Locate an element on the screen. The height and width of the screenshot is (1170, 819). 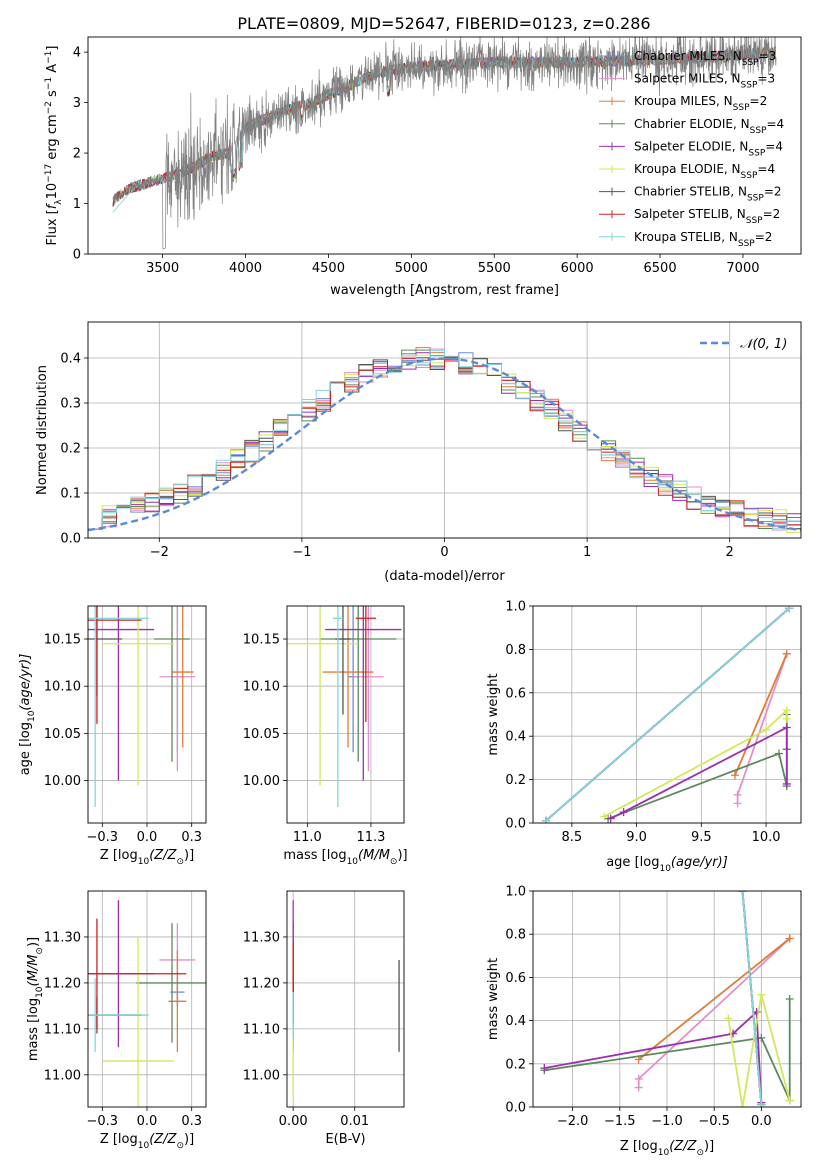
x-tick-label: −2.0 is located at coordinates (573, 1121).